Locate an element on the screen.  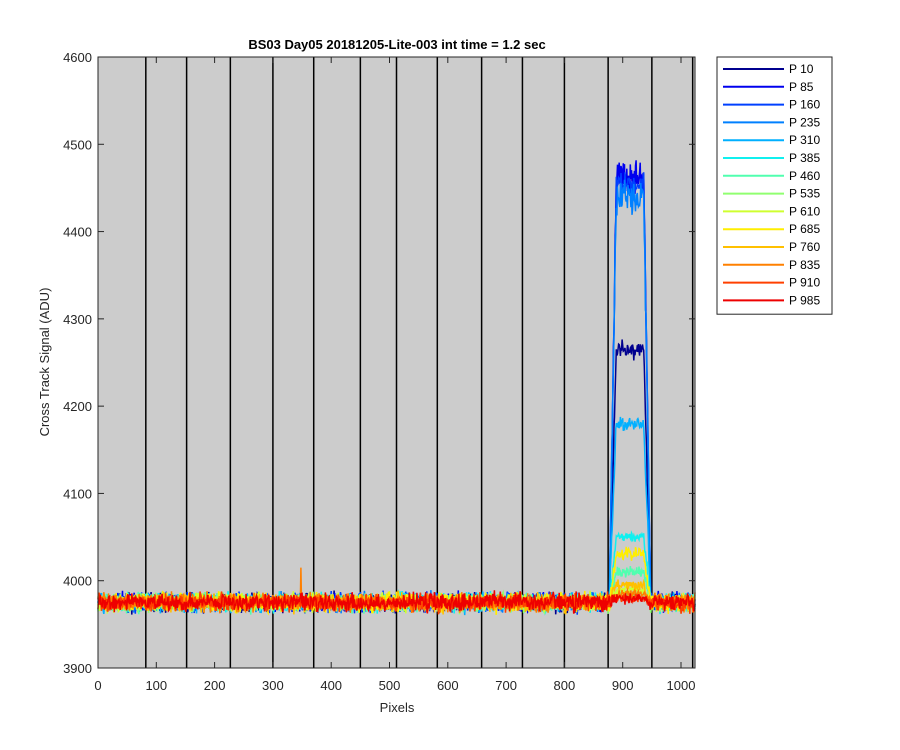
x-tick-label-600: 600 is located at coordinates (448, 685).